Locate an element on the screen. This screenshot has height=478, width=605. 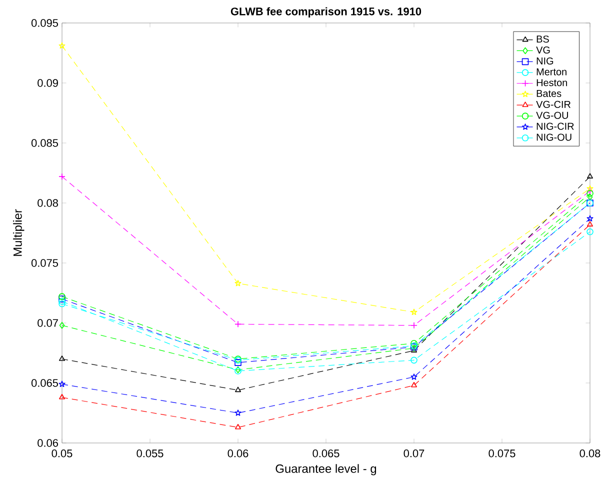
y-tick-label: 0.07 is located at coordinates (48, 323).